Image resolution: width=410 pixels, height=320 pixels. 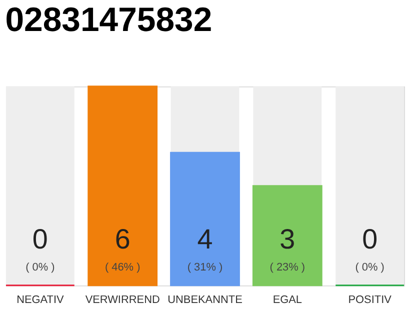 I want to click on annotation: ( 23% ), so click(x=288, y=267).